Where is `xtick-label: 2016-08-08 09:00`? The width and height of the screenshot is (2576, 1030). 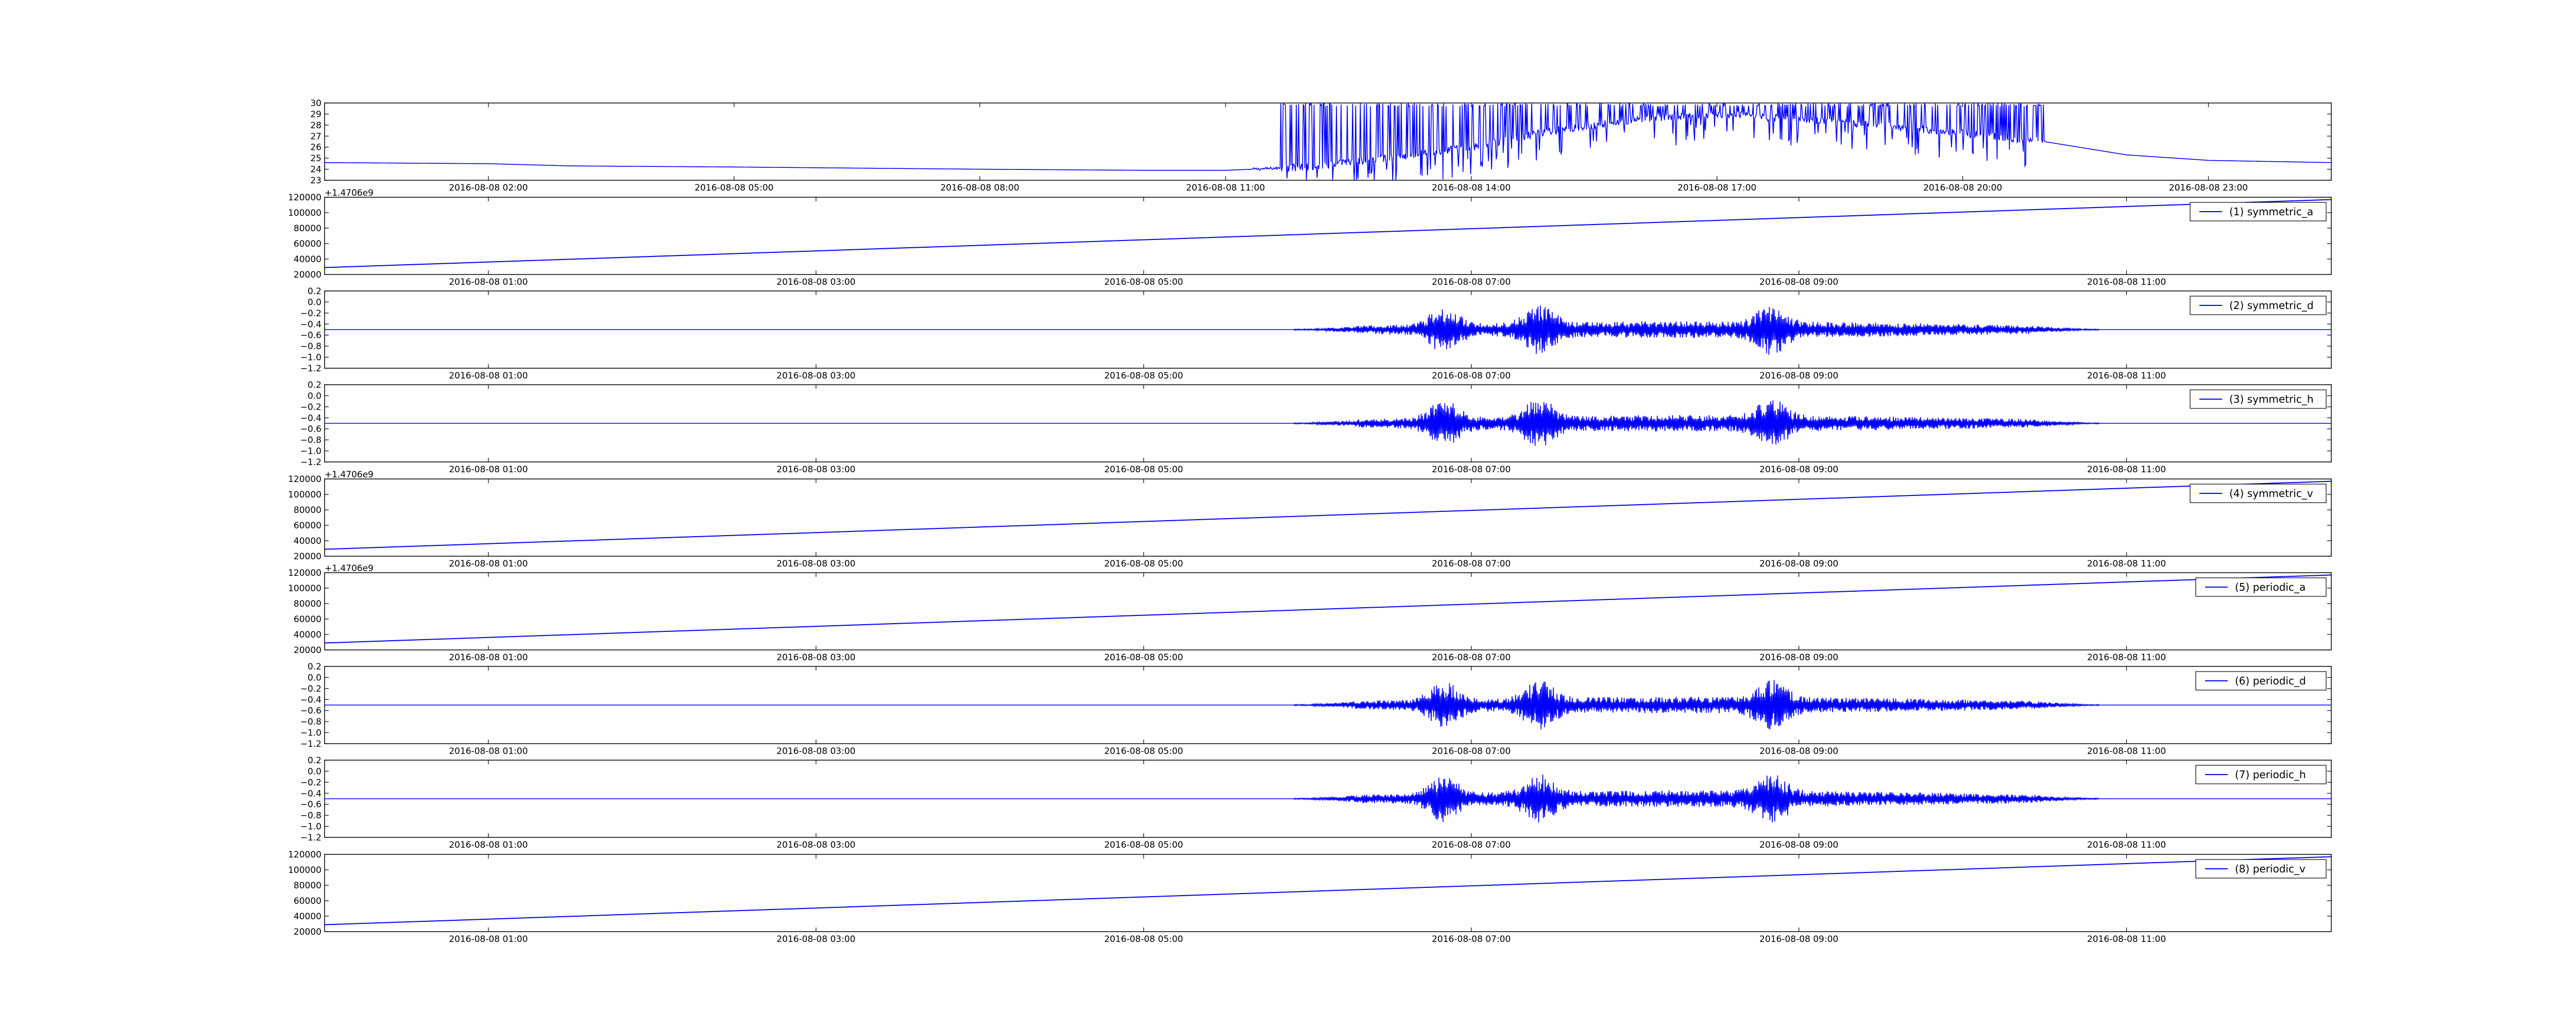 xtick-label: 2016-08-08 09:00 is located at coordinates (1798, 752).